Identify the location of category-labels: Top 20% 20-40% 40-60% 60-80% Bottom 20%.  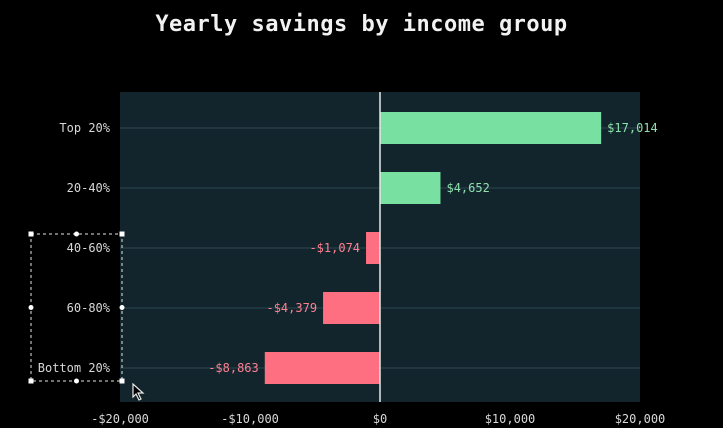
(74, 248).